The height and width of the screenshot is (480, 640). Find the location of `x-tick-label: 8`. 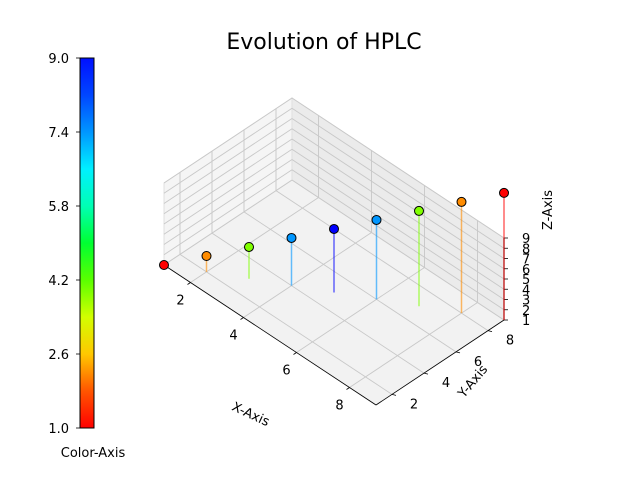

x-tick-label: 8 is located at coordinates (339, 406).